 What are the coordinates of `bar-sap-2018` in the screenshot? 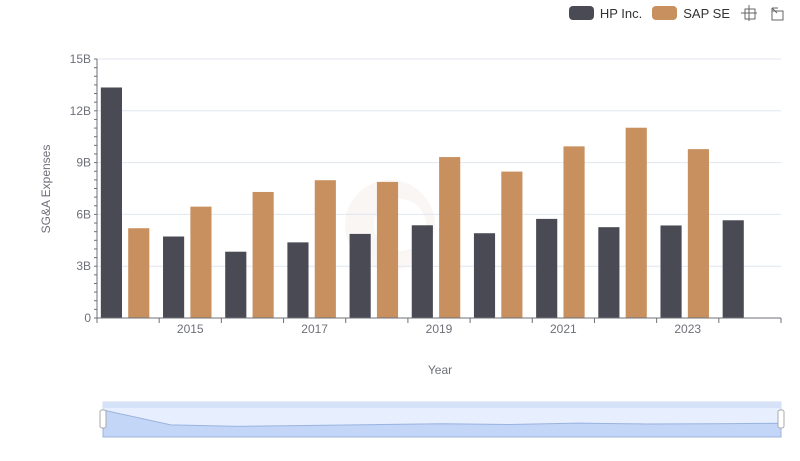 It's located at (387, 249).